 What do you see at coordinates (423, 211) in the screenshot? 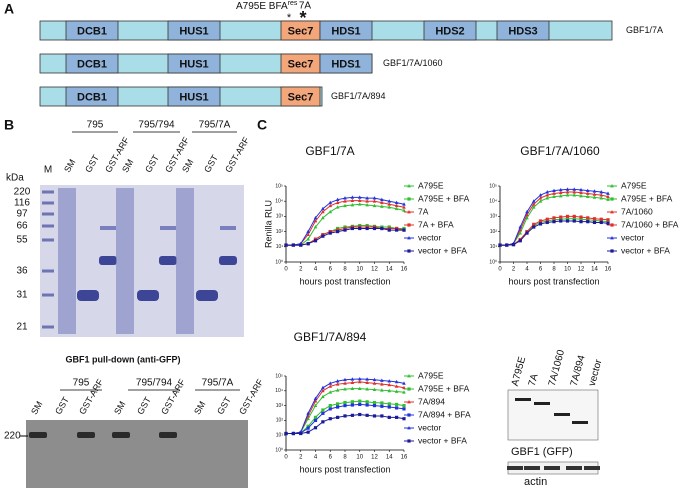
I see `legend-label: 7A` at bounding box center [423, 211].